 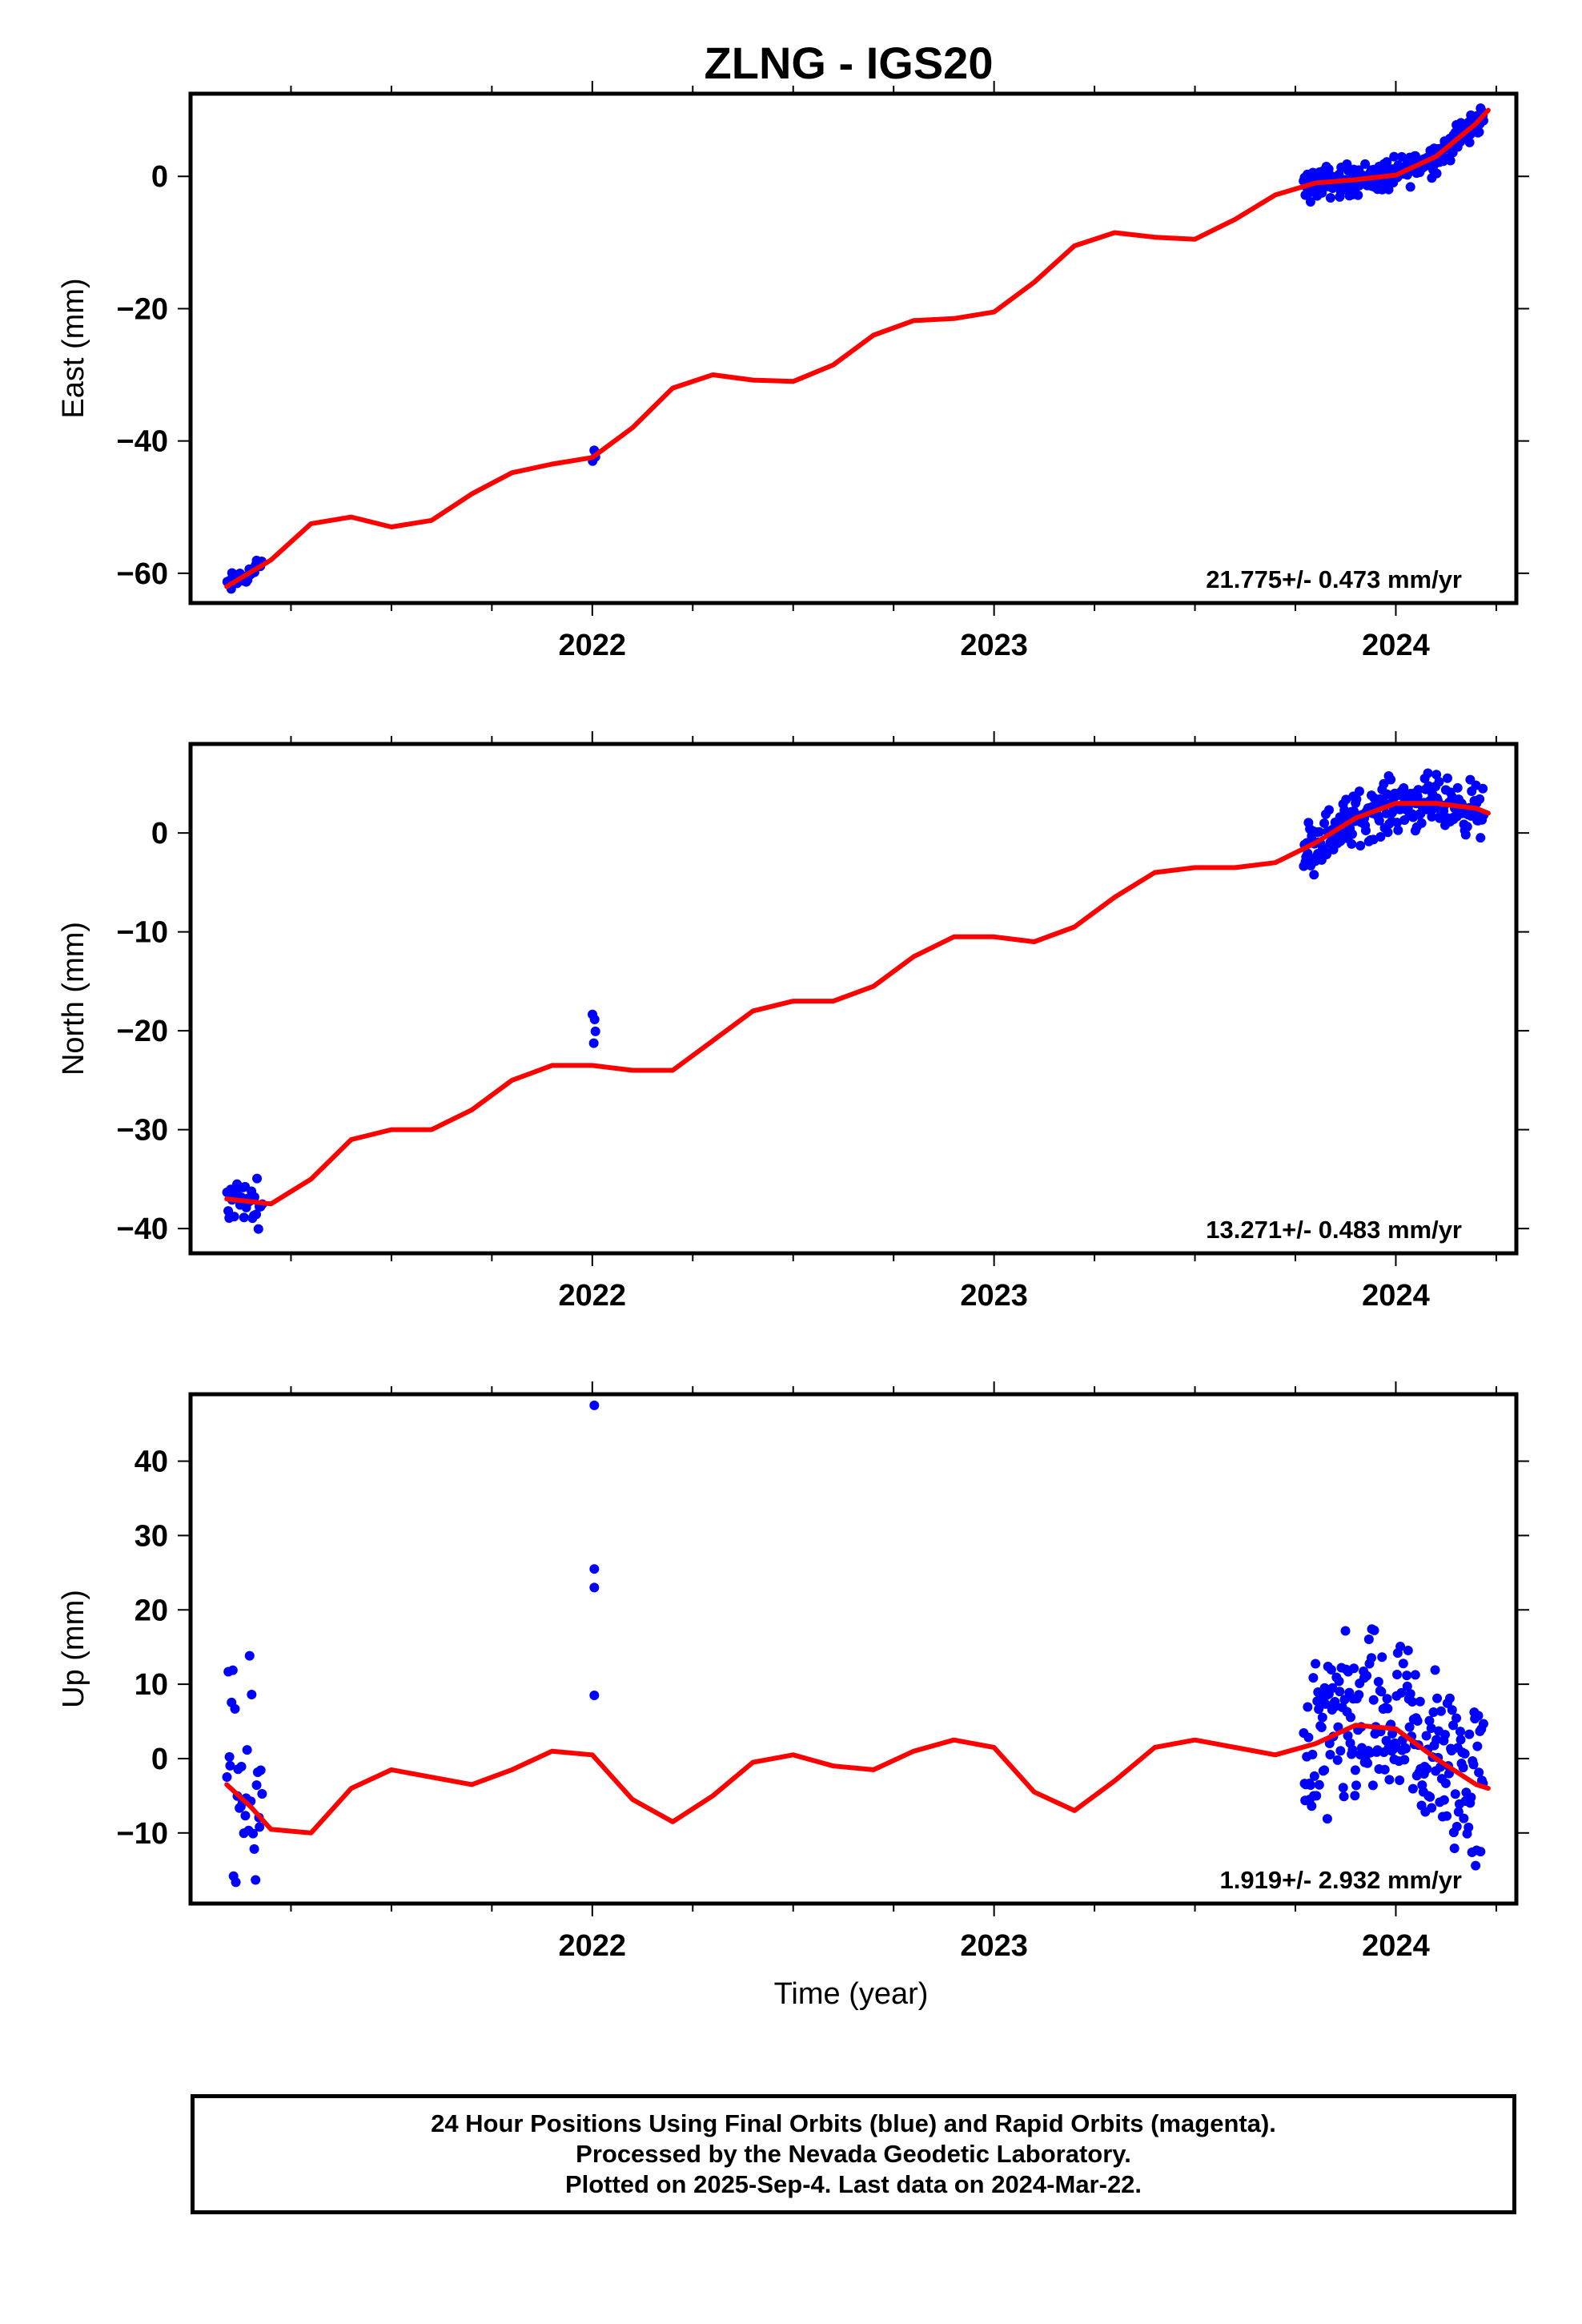 I want to click on x-axis-label: Time (year), so click(x=851, y=1994).